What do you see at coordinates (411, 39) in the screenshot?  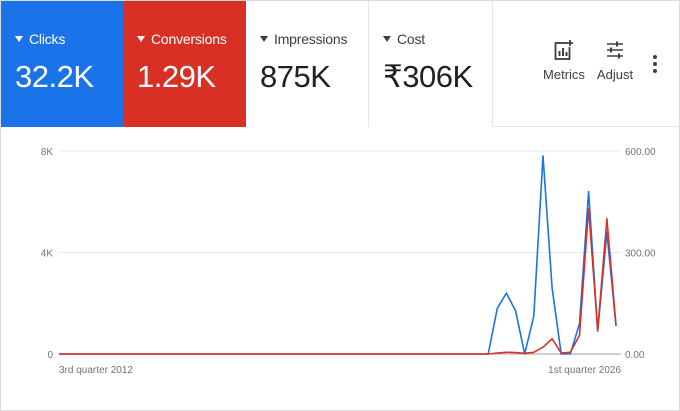 I see `metric-label: Cost` at bounding box center [411, 39].